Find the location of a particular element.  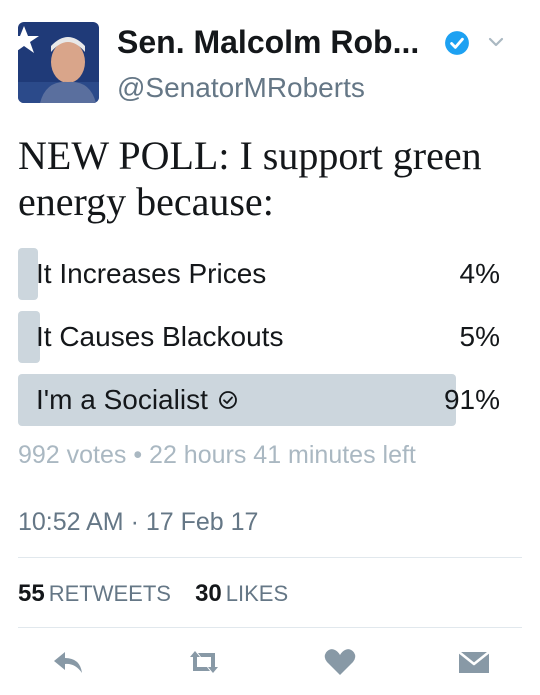

selected-check-icon is located at coordinates (227, 400).